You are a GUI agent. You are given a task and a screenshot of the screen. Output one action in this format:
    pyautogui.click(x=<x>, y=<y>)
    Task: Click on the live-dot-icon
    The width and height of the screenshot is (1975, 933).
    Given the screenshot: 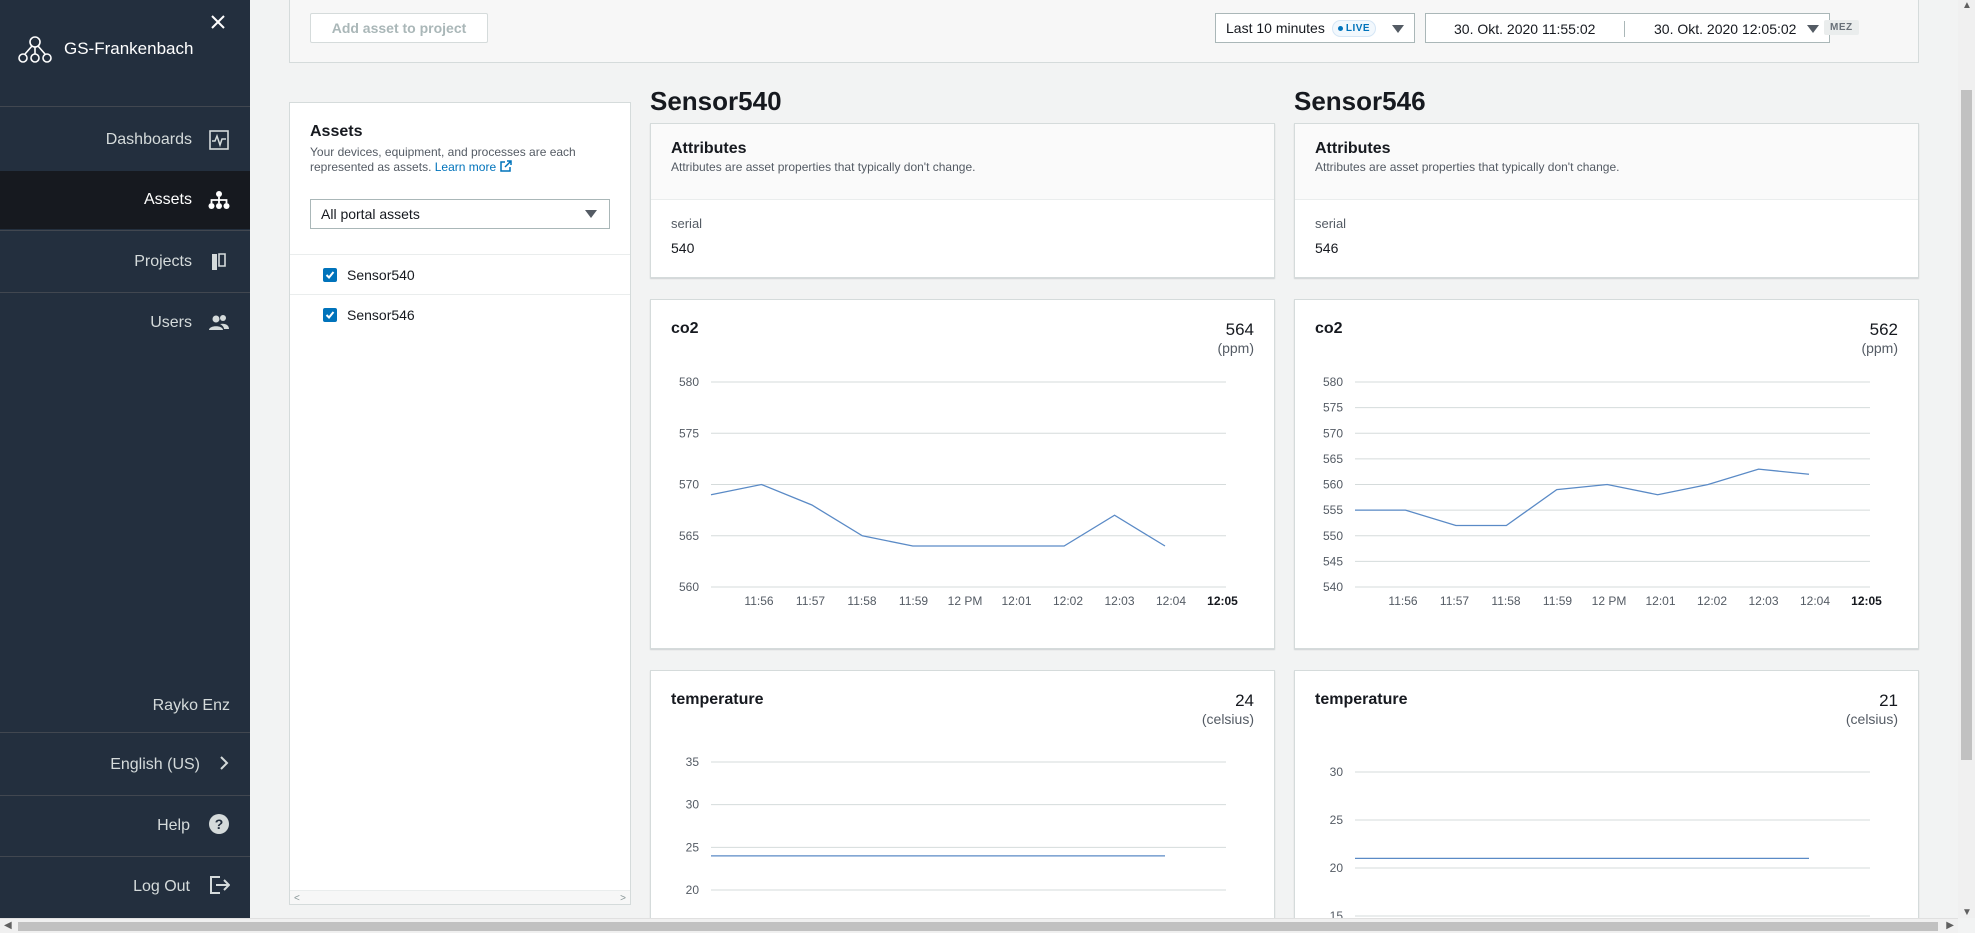 What is the action you would take?
    pyautogui.click(x=1340, y=28)
    